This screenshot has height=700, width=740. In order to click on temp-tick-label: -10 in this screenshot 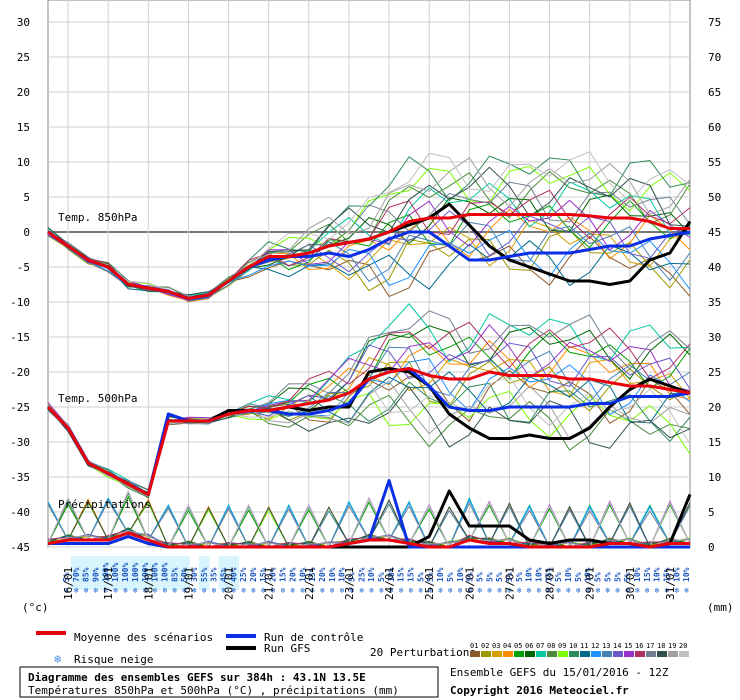, I will do `click(20, 302)`.